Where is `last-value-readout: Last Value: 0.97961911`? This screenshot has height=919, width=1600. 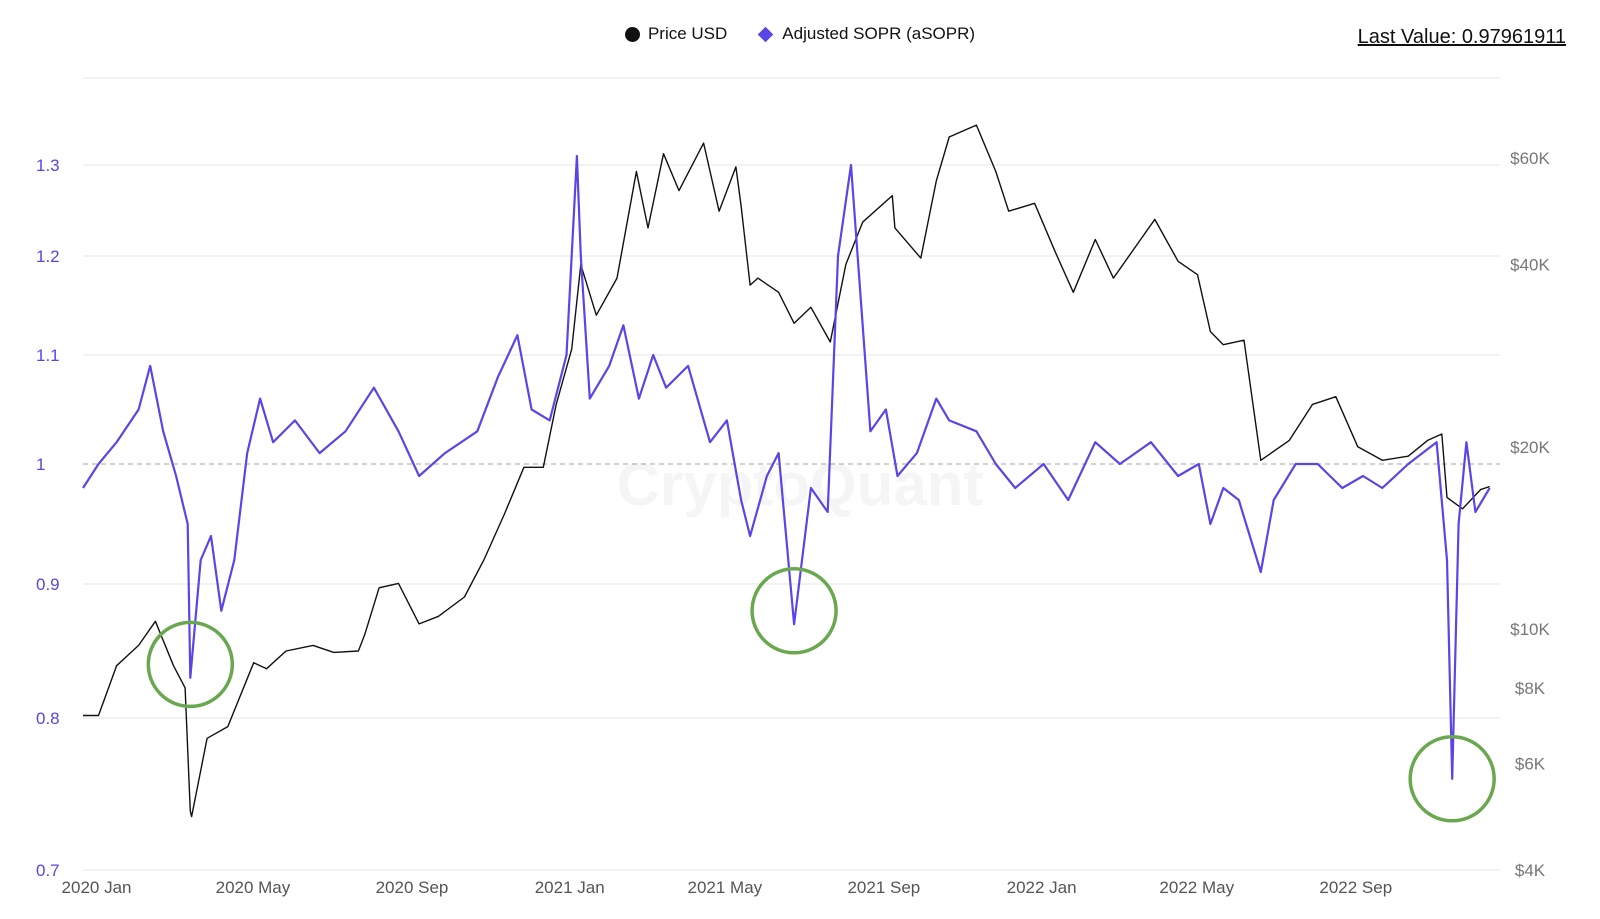
last-value-readout: Last Value: 0.97961911 is located at coordinates (1461, 37).